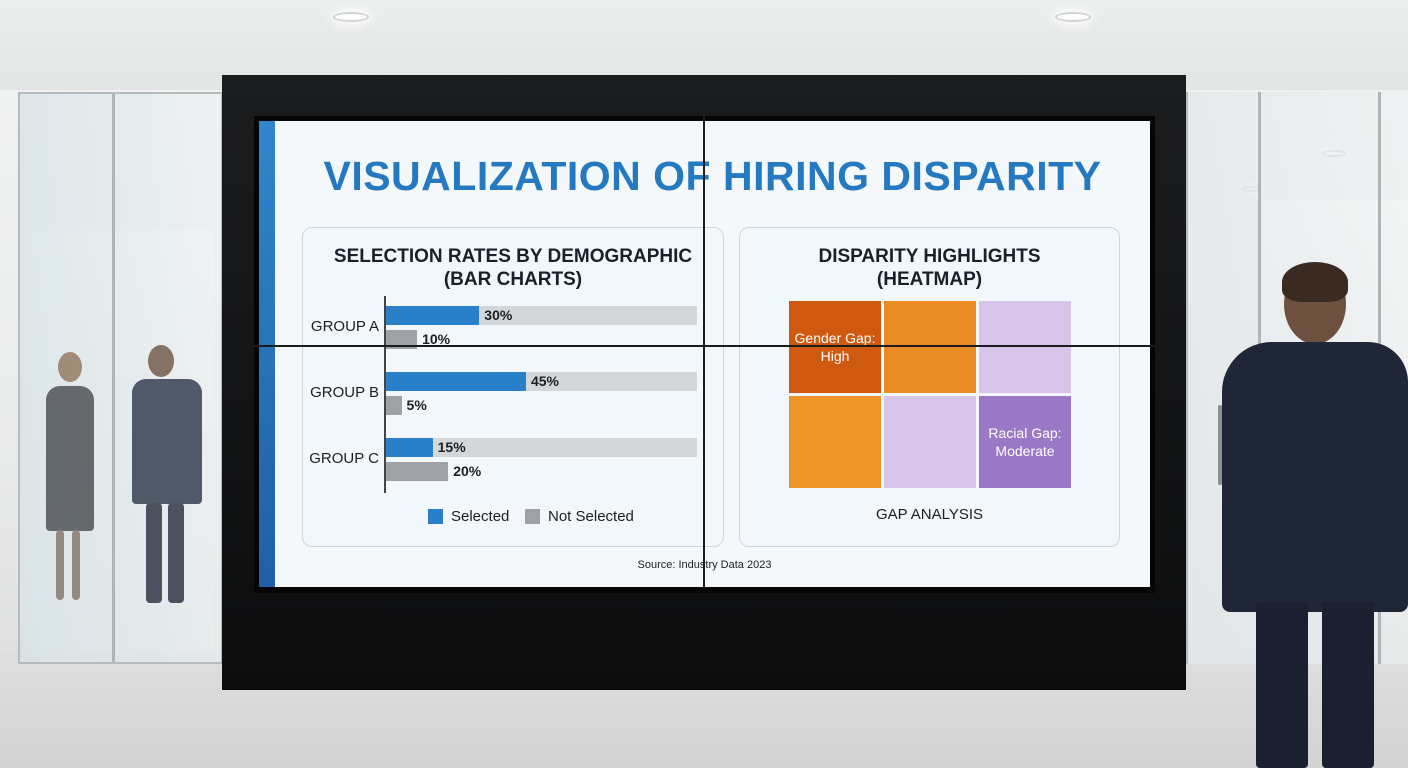 The image size is (1408, 768). I want to click on bar-value-label: 5%, so click(416, 405).